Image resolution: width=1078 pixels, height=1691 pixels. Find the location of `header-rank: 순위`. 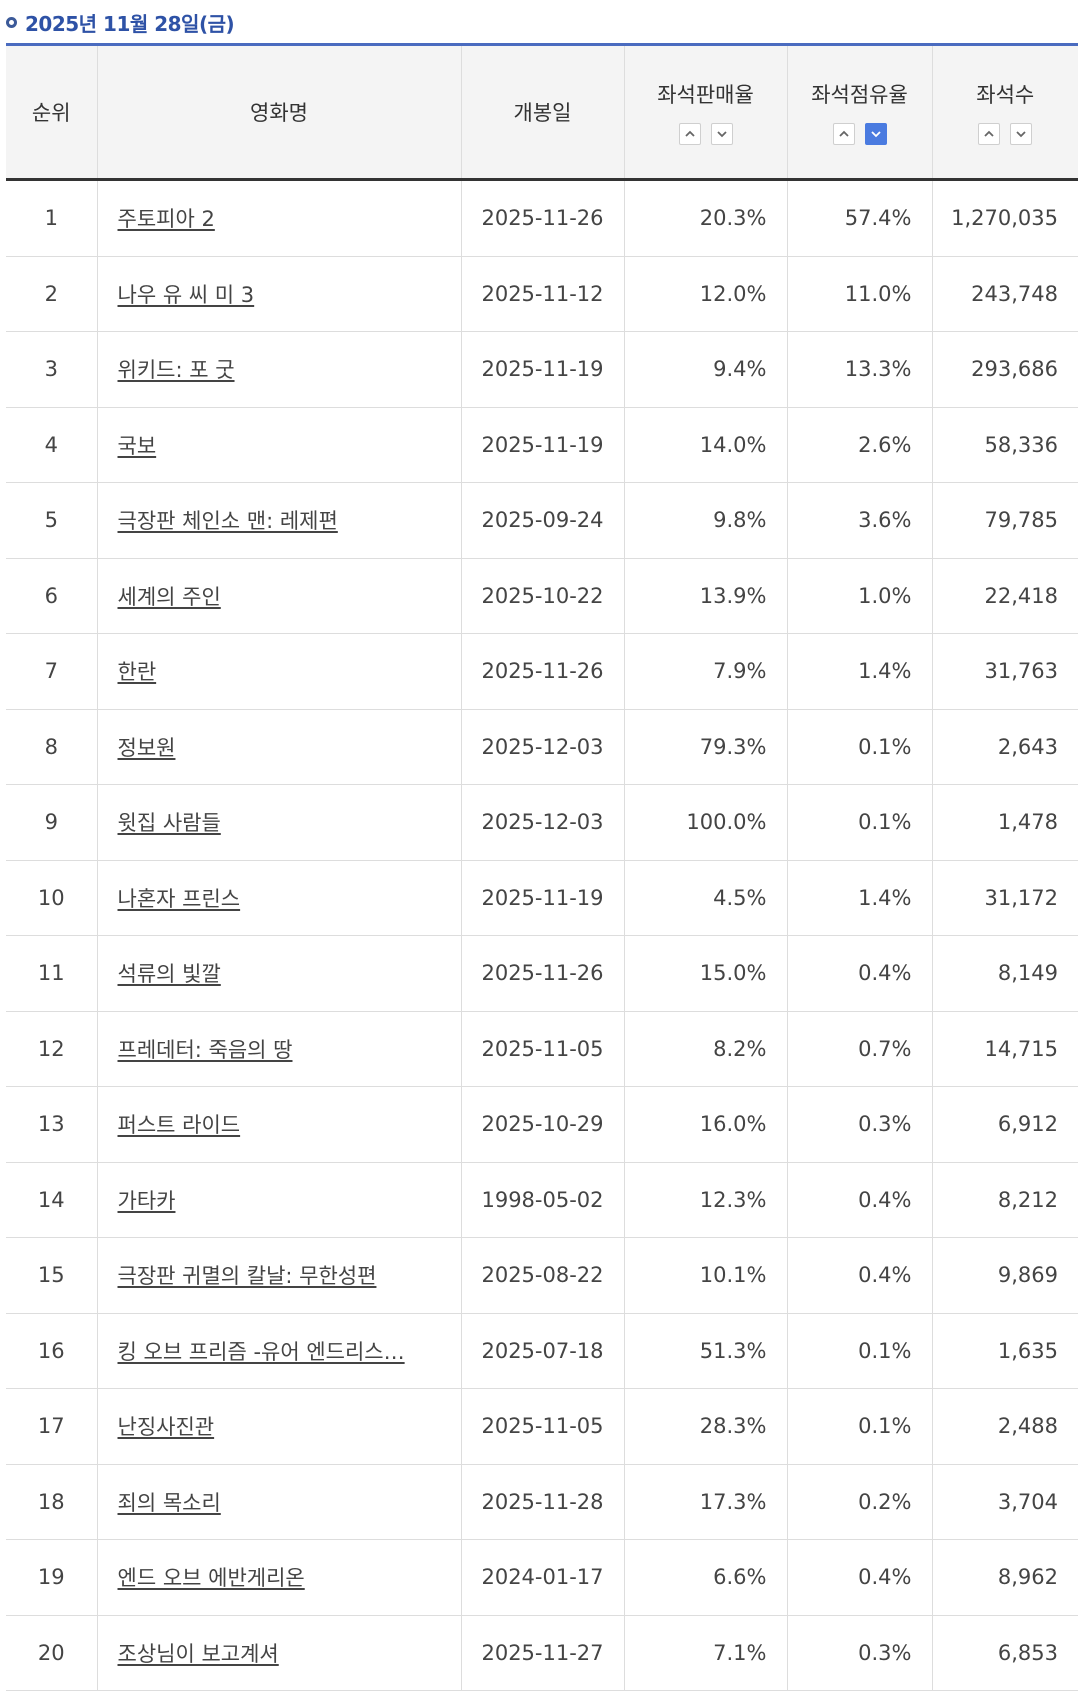

header-rank: 순위 is located at coordinates (52, 113).